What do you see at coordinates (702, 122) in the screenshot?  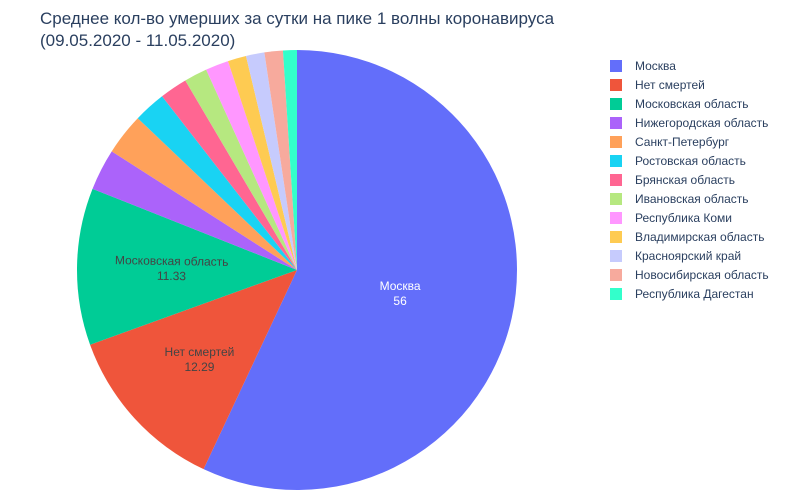 I see `legend-label: Нижегородская область` at bounding box center [702, 122].